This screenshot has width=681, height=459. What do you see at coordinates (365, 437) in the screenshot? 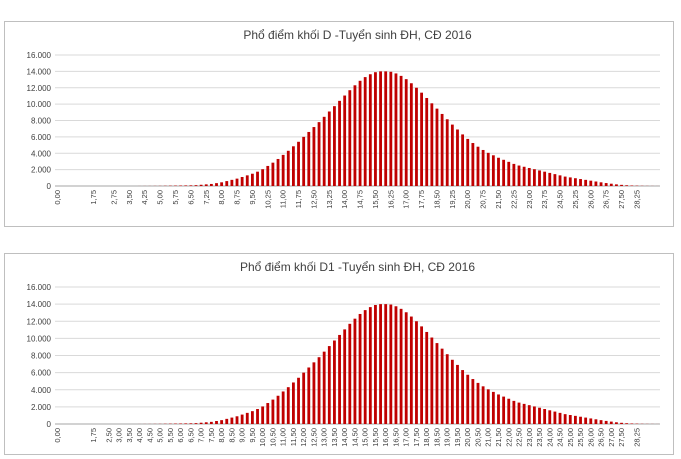
I see `x-tick-label: 15,00` at bounding box center [365, 437].